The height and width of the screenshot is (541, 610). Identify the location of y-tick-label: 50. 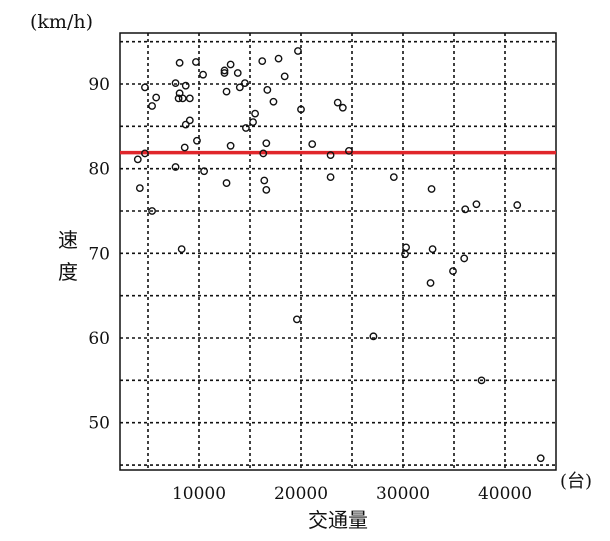
(99, 424).